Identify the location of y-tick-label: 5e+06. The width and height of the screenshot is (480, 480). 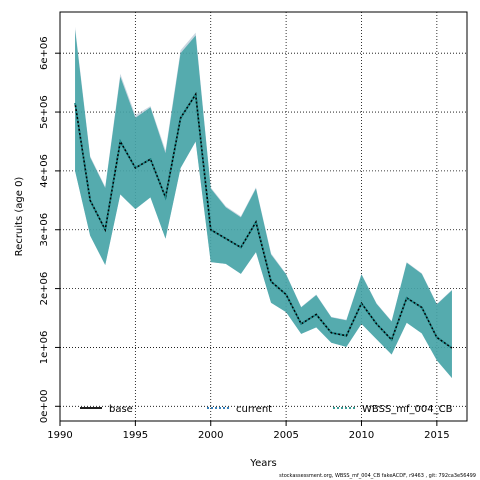
(44, 112).